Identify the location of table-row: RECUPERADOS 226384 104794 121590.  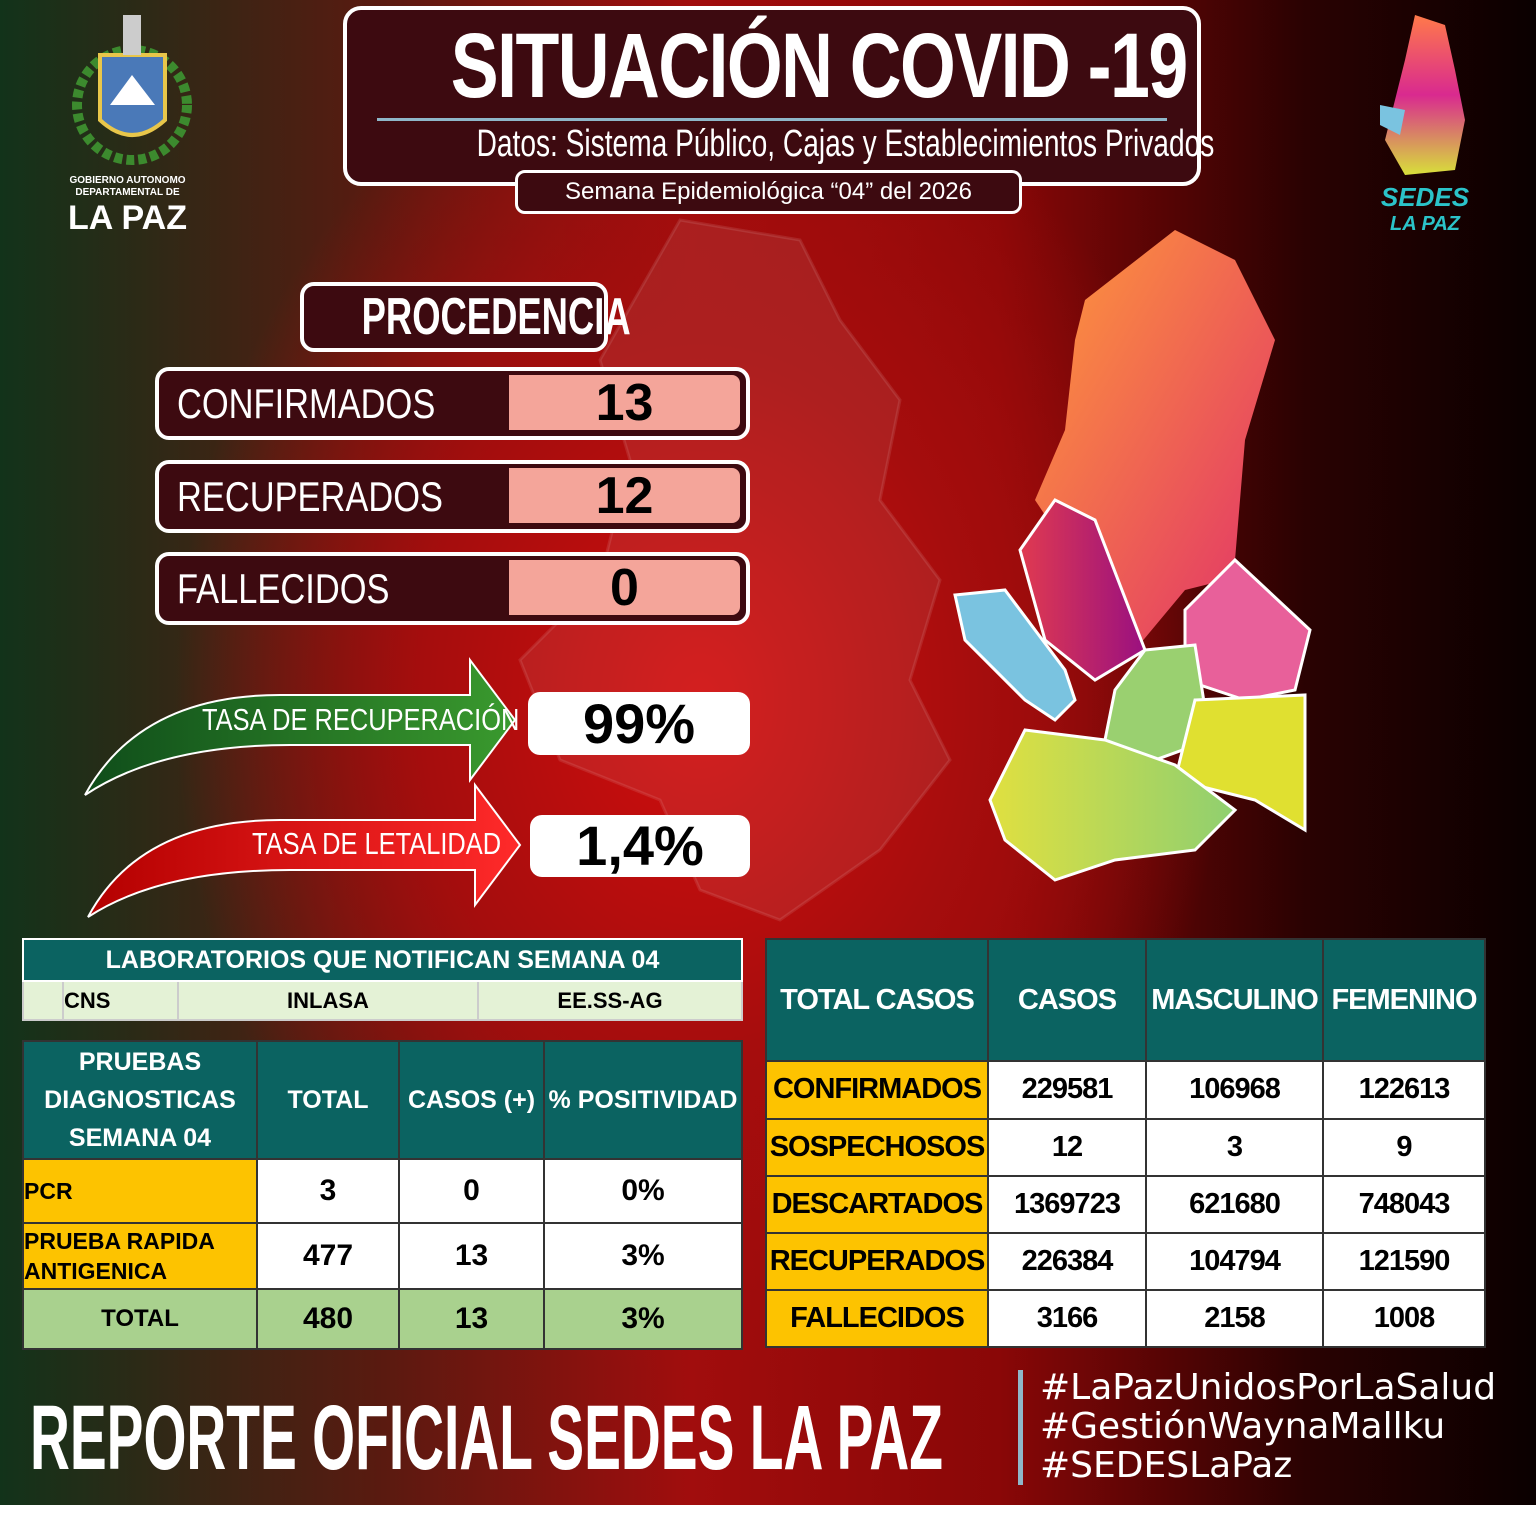
(1125, 1261).